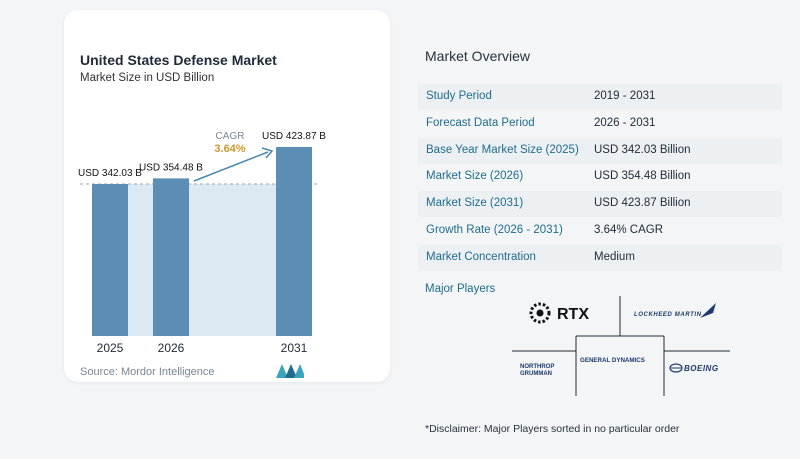 Image resolution: width=800 pixels, height=459 pixels. I want to click on bar-2025, so click(110, 260).